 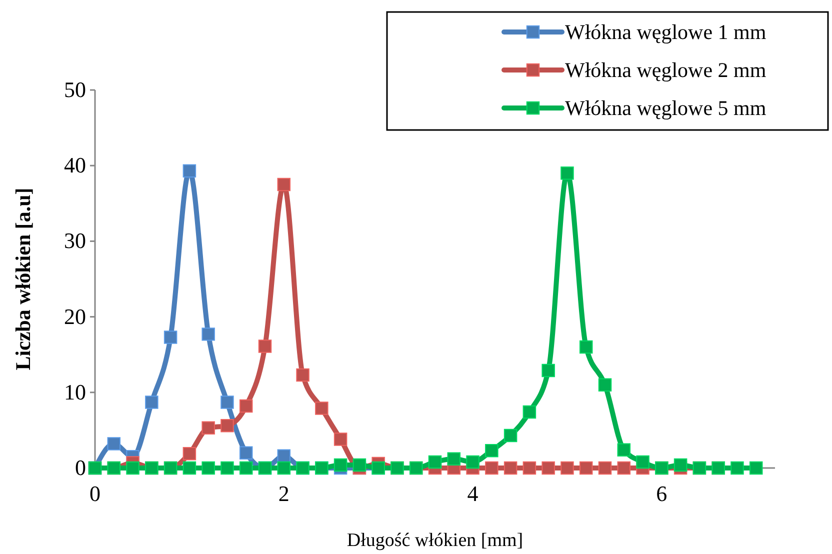 I want to click on y-tick-label: 30, so click(x=75, y=241).